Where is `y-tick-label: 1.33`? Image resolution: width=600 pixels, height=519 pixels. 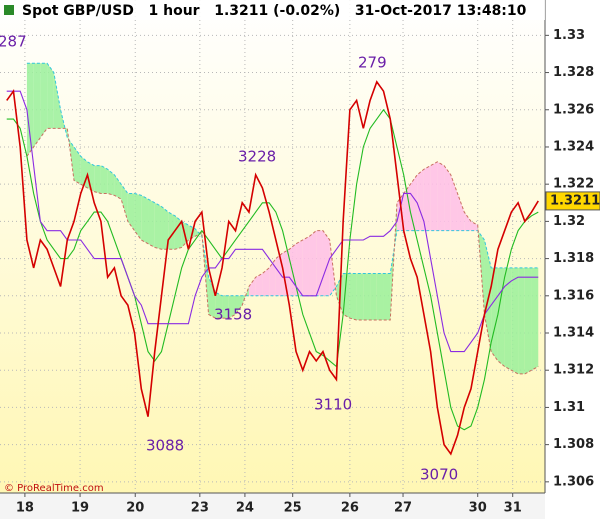 y-tick-label: 1.33 is located at coordinates (569, 35).